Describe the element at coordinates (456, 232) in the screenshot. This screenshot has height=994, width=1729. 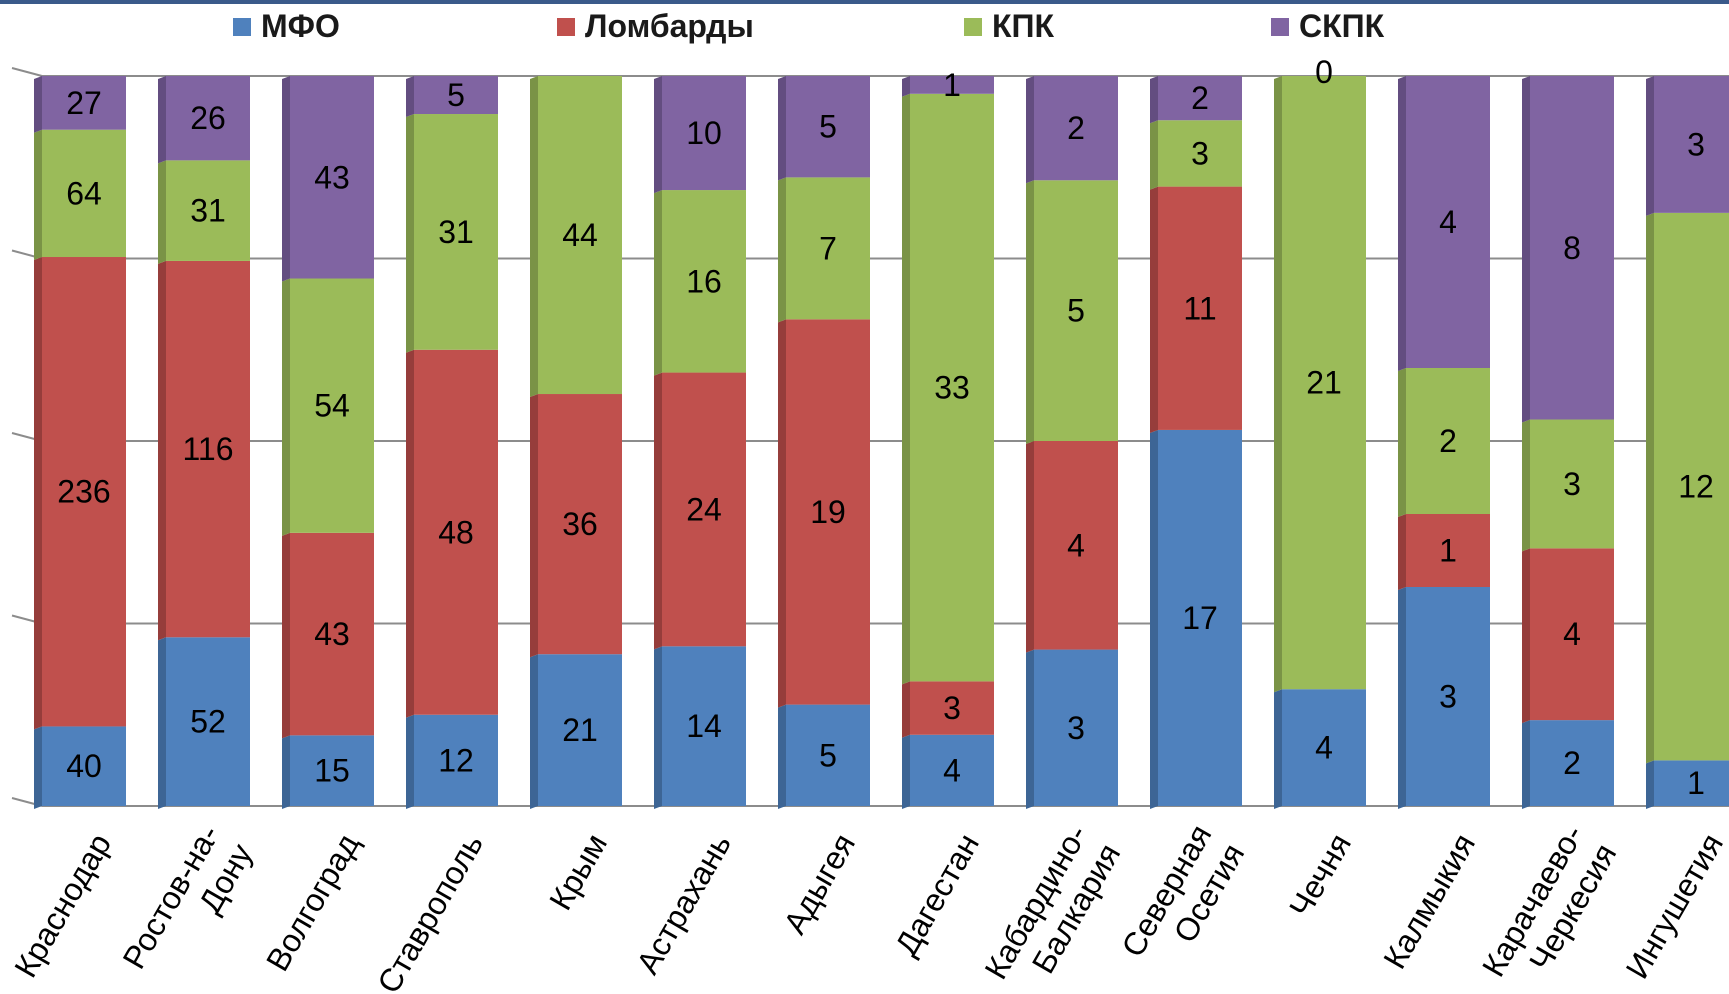
I see `data-label: 31` at that location.